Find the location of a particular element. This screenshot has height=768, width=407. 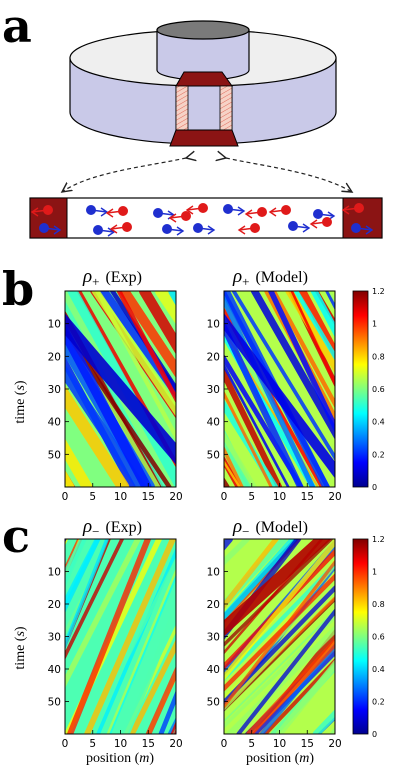

title-c-right: ρ− (Model) is located at coordinates (270, 527).